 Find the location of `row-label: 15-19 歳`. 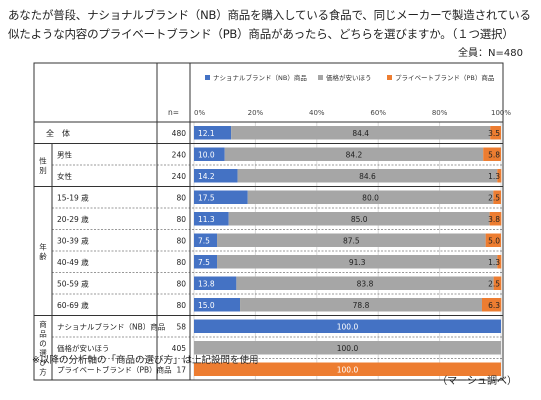

row-label: 15-19 歳 is located at coordinates (73, 197).